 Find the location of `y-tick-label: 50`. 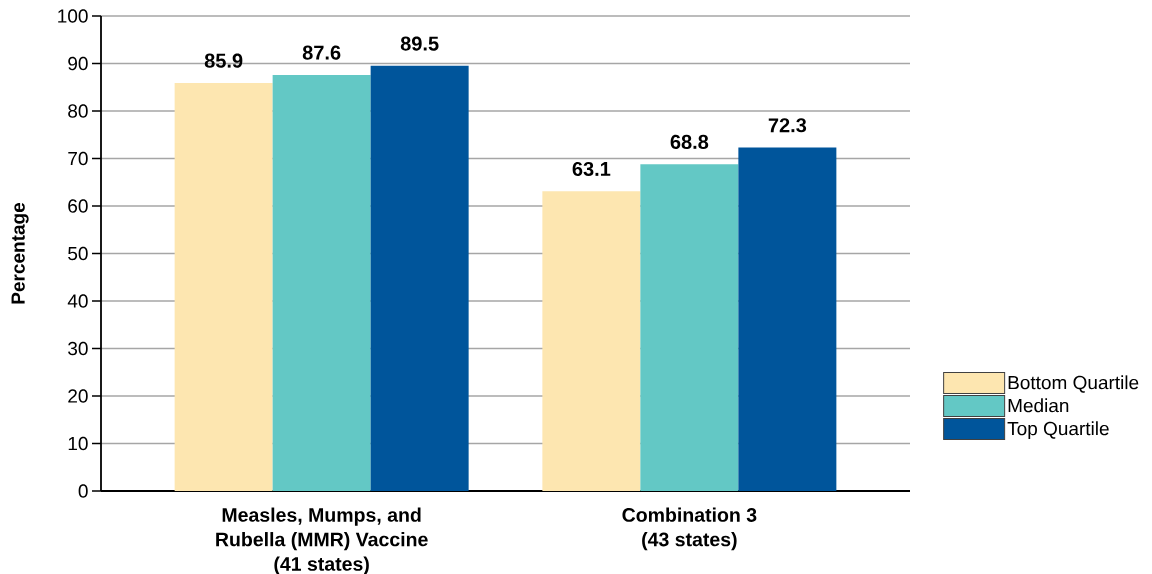

y-tick-label: 50 is located at coordinates (78, 253).